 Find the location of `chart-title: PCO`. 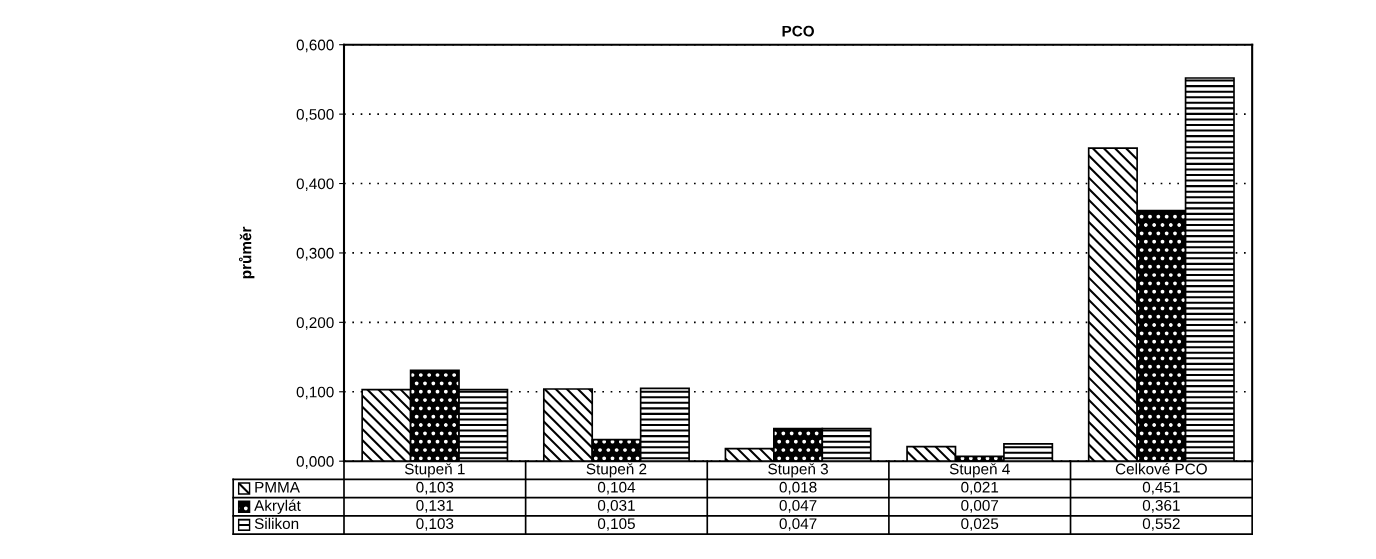

chart-title: PCO is located at coordinates (798, 31).